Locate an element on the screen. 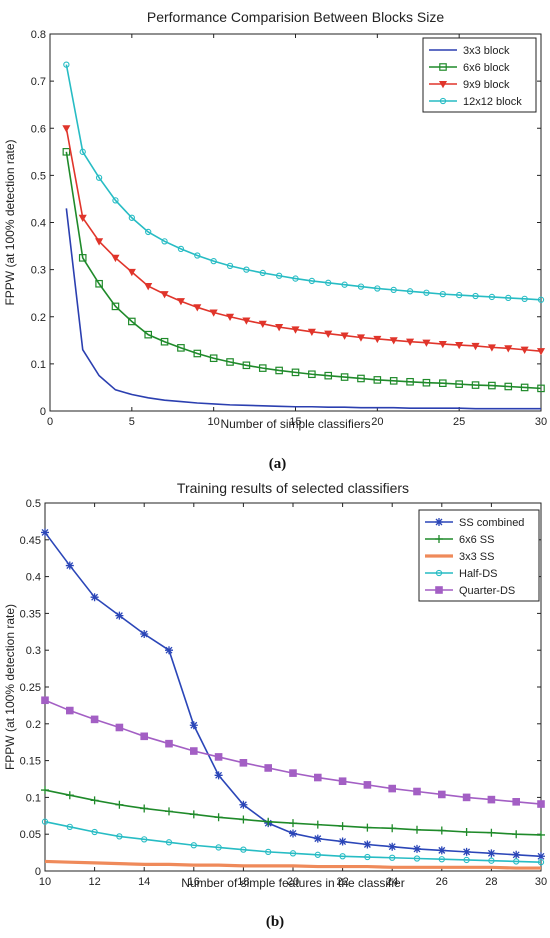 The image size is (550, 938). chart-title: Training results of selected classifiers is located at coordinates (293, 488).